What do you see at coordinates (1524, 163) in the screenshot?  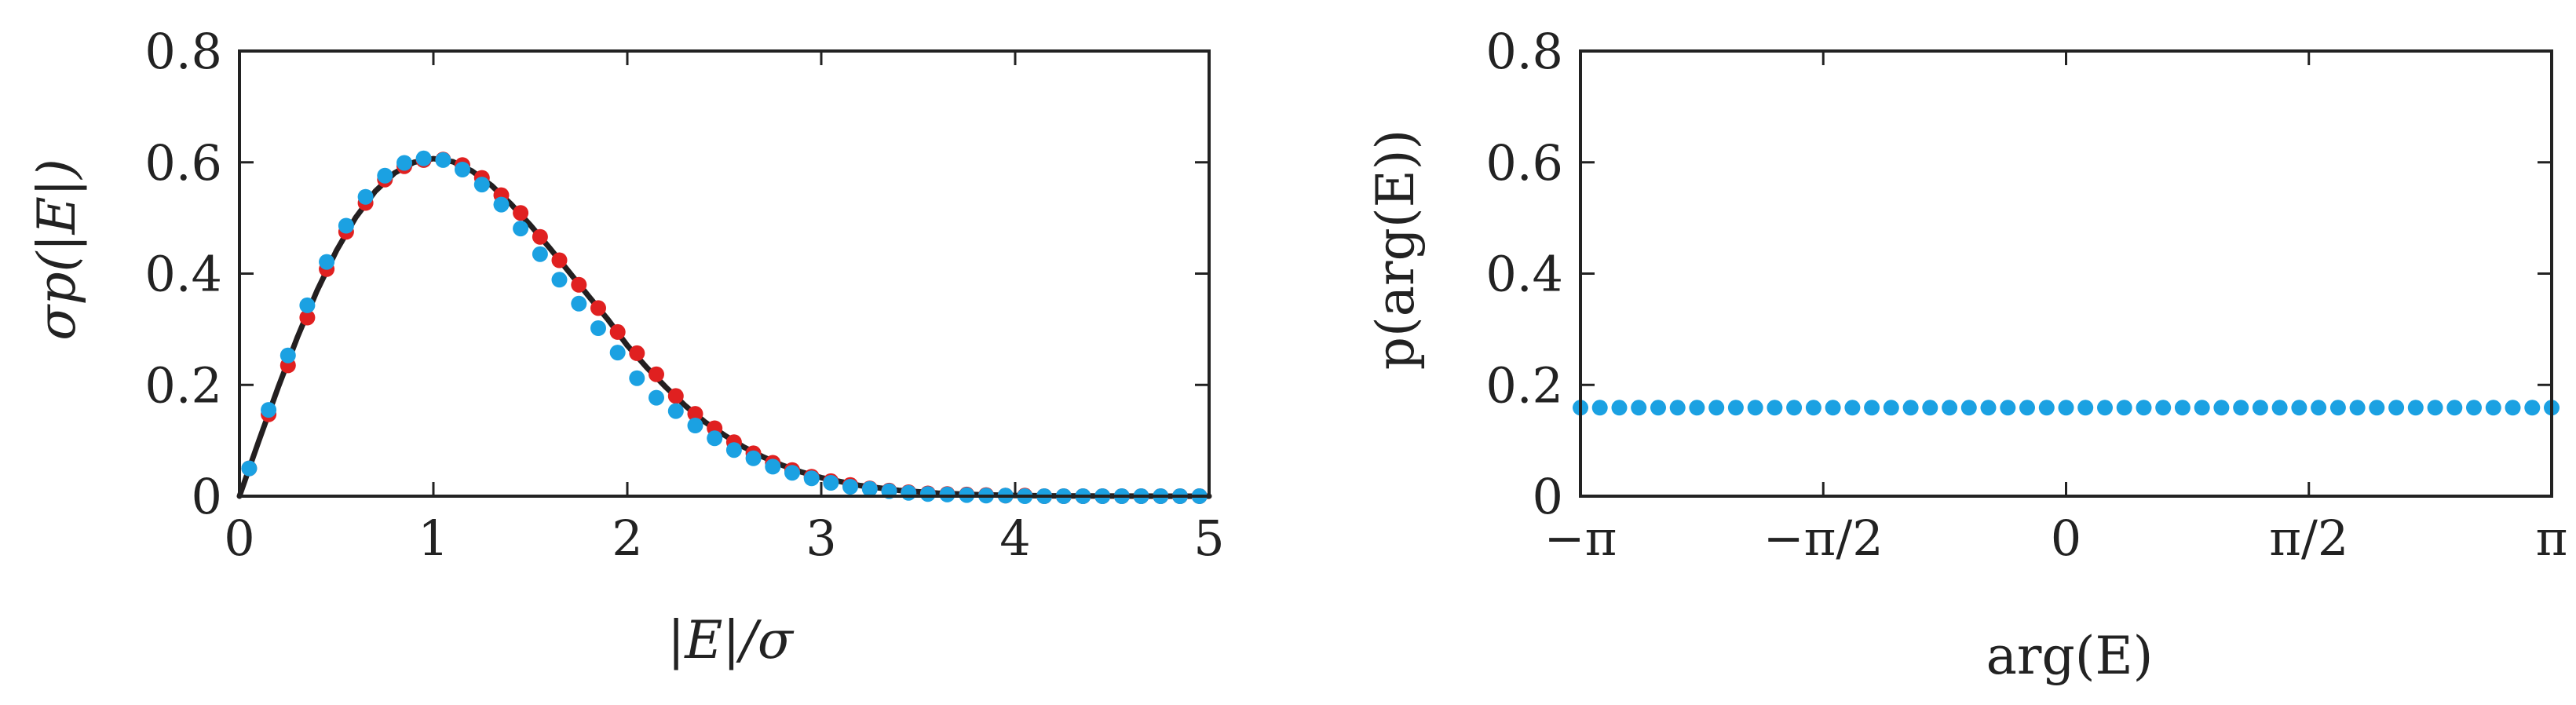 I see `right-y-tick-label: 0.6` at bounding box center [1524, 163].